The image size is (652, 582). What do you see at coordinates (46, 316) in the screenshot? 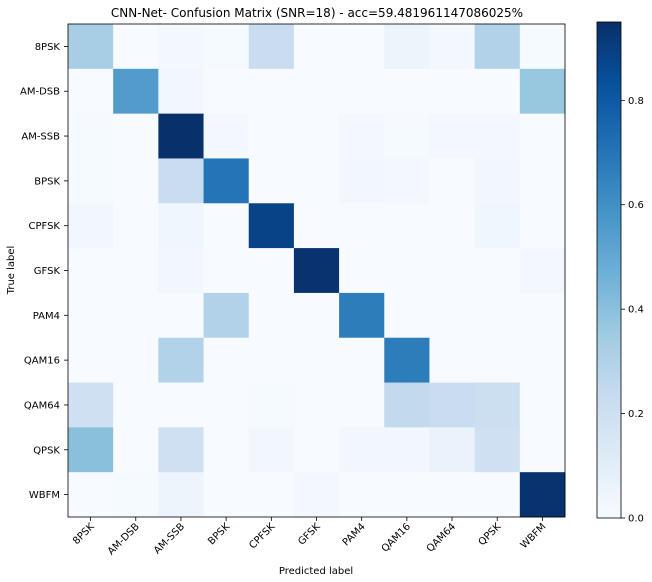
I see `y-tick-label: PAM4` at bounding box center [46, 316].